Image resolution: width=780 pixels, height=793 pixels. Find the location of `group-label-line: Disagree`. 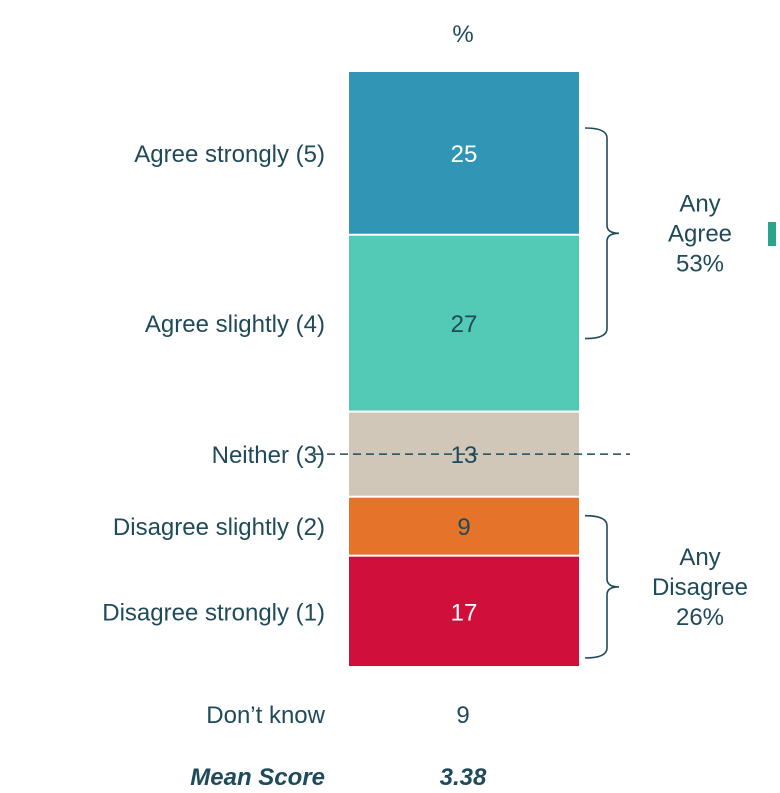

group-label-line: Disagree is located at coordinates (700, 587).